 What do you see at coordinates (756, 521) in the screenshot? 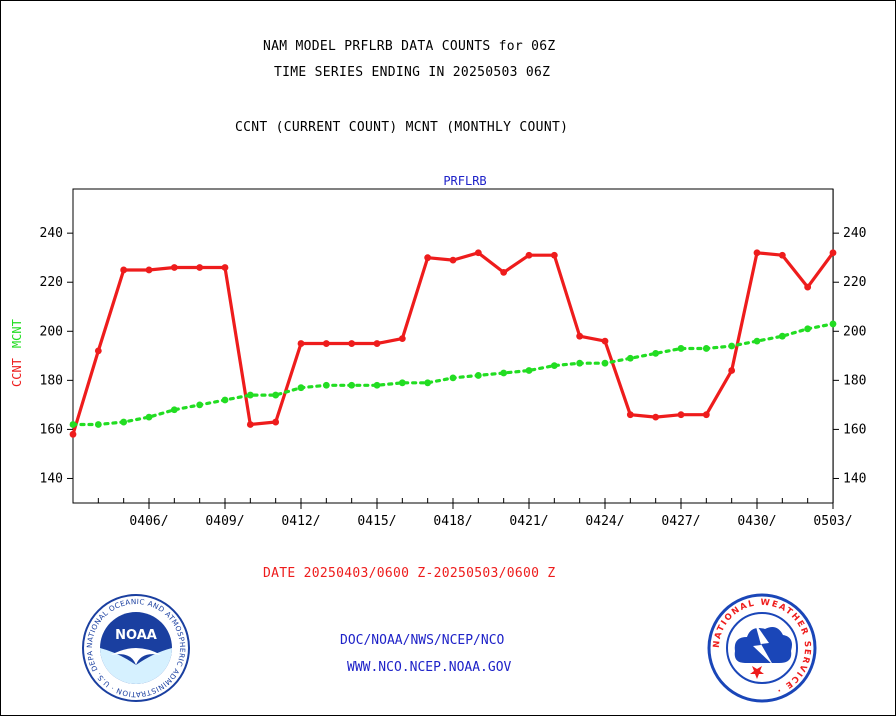
I see `x-tick-label: 0430/` at bounding box center [756, 521].